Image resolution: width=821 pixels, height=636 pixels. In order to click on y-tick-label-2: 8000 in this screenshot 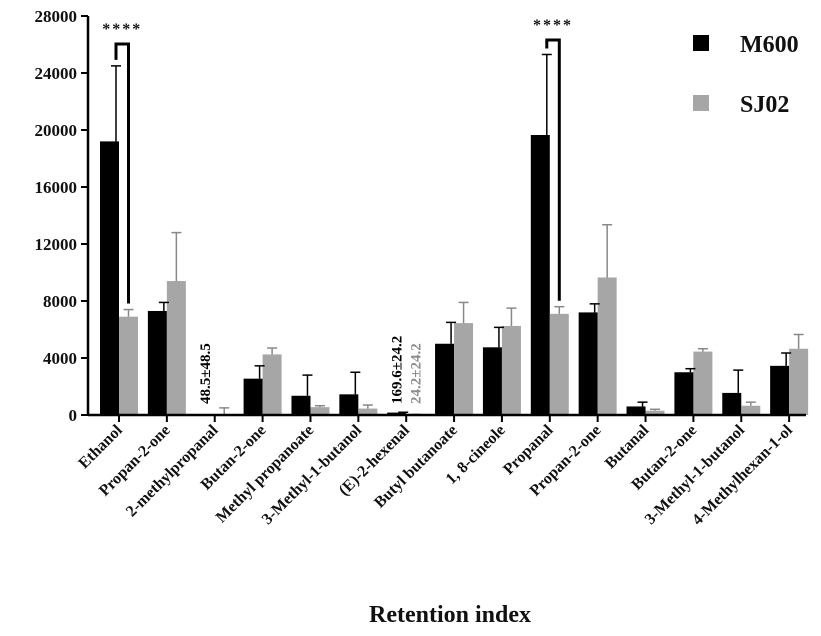, I will do `click(60, 301)`.